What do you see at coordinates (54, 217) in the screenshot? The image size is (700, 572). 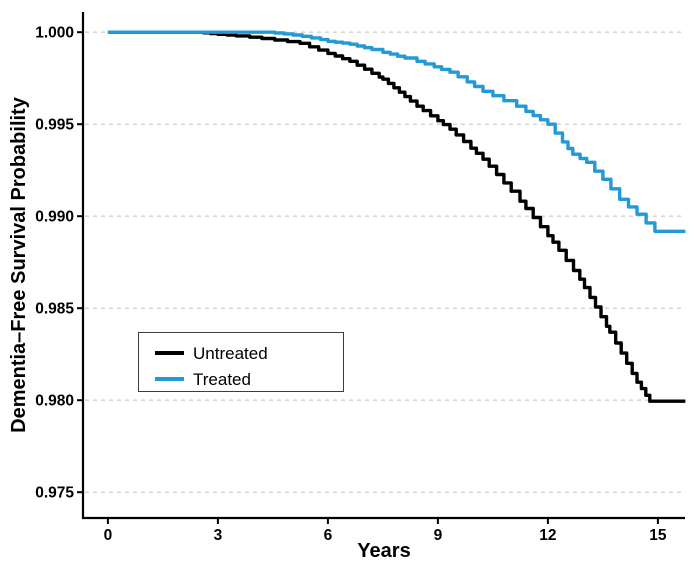 I see `y-tick-label: 0.990` at bounding box center [54, 217].